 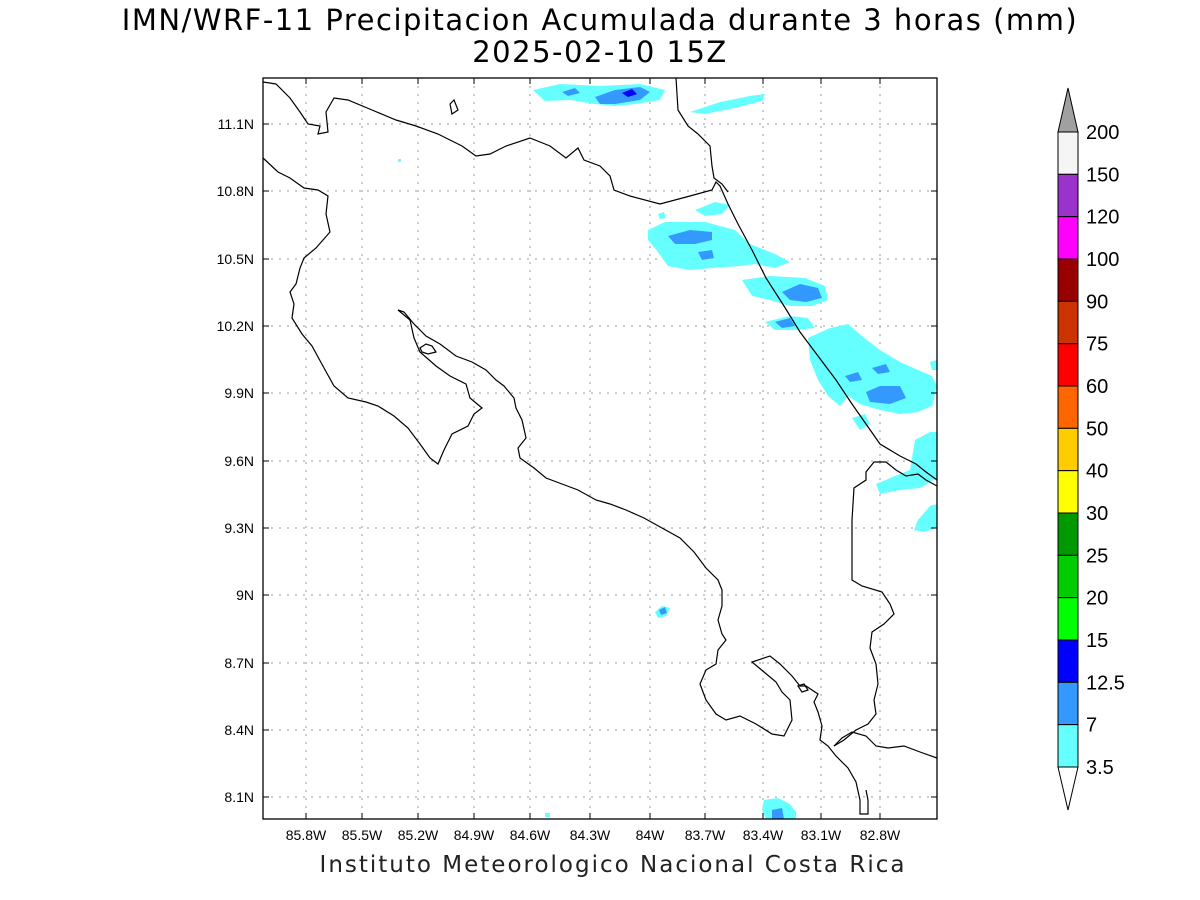 I want to click on colorbar: 200 150 120 100 90 75 60 50 40 30 25 20 15 12.5 7 3.5, so click(x=1091, y=449).